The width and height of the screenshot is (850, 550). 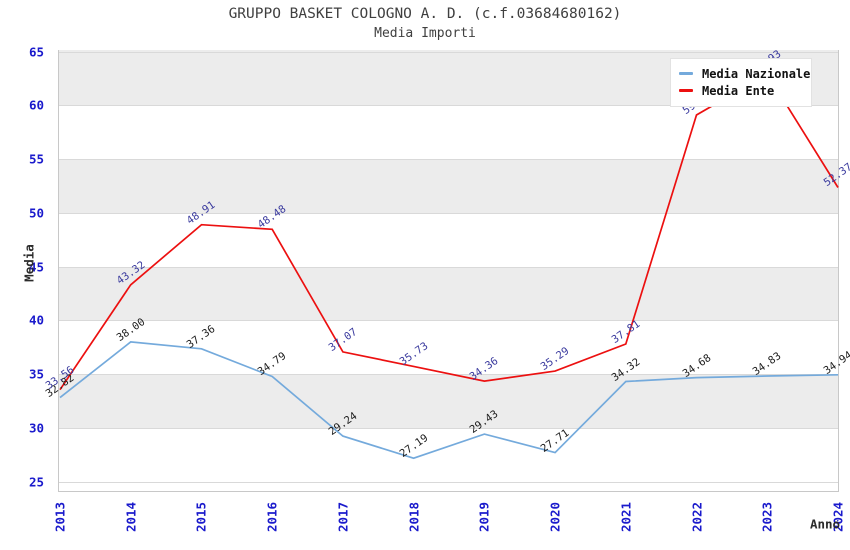 I want to click on y-tick-label: 55, so click(x=36, y=159).